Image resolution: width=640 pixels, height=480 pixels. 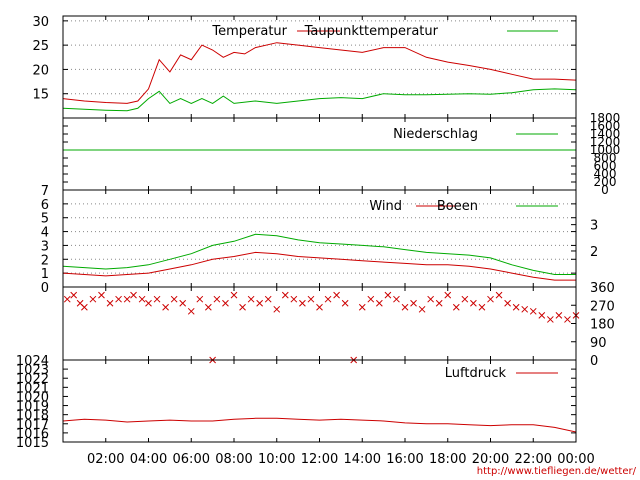 What do you see at coordinates (602, 325) in the screenshot?
I see `y-tick-label-right: 180` at bounding box center [602, 325].